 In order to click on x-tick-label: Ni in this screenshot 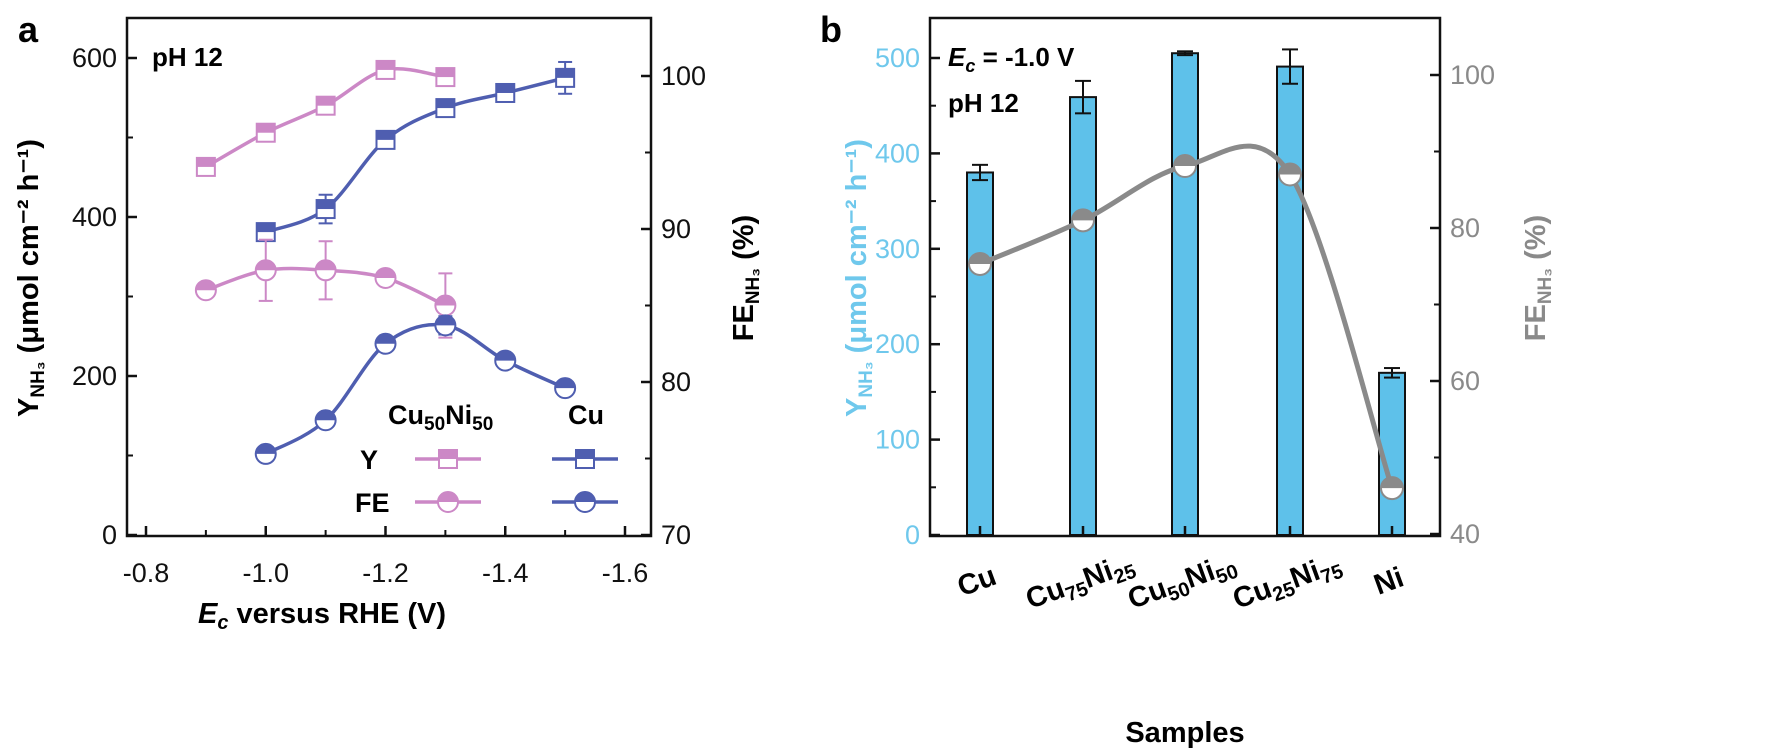, I will do `click(1389, 582)`.